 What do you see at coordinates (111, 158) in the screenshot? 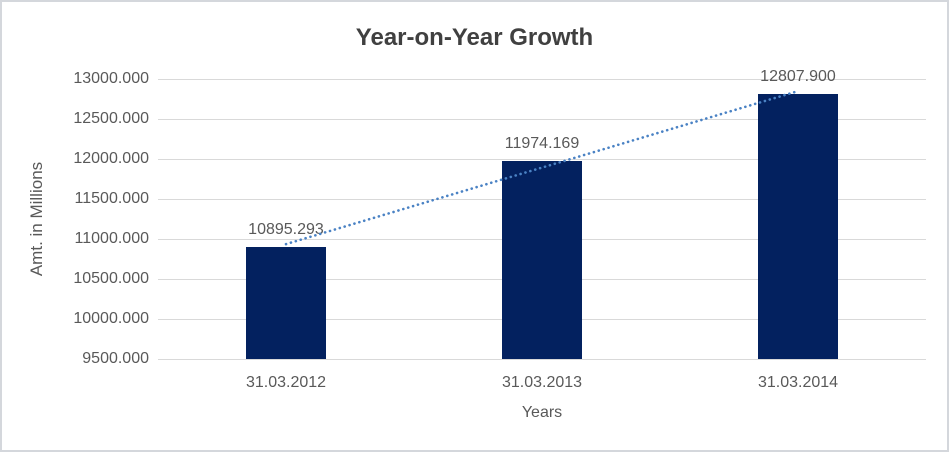
I see `y-tick-label: 12000.000` at bounding box center [111, 158].